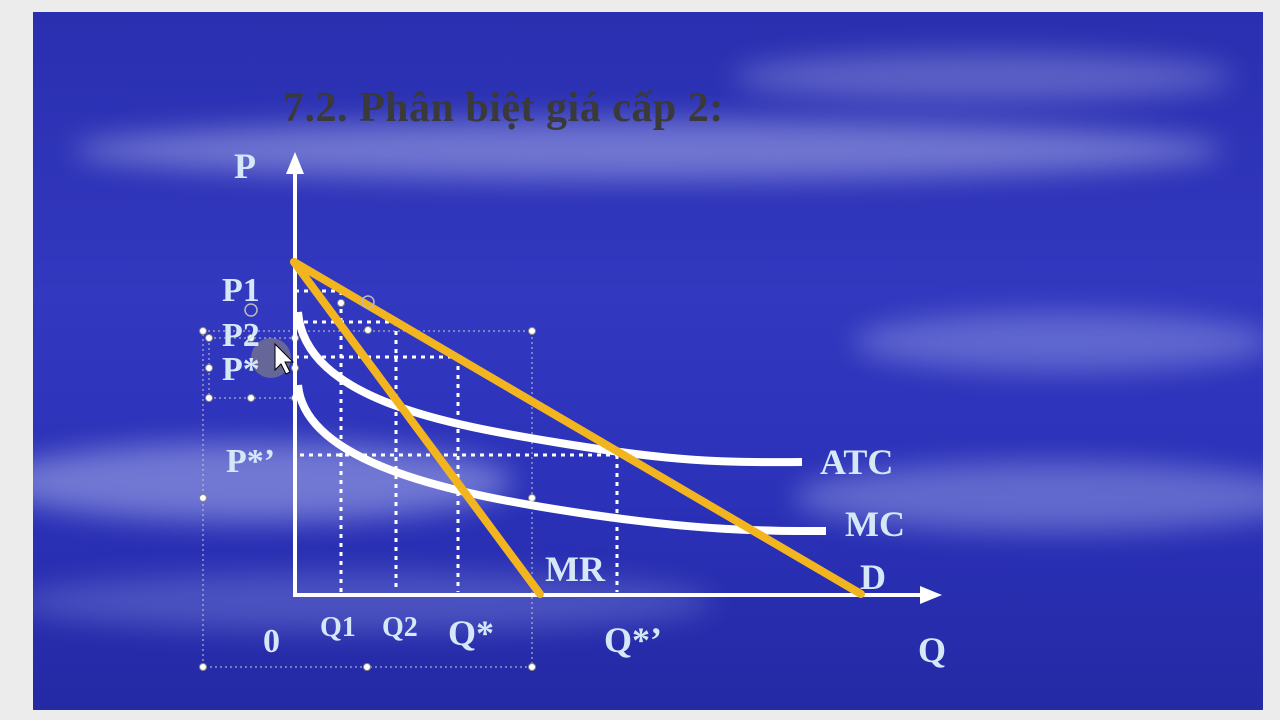  I want to click on demand-label: D, so click(873, 577).